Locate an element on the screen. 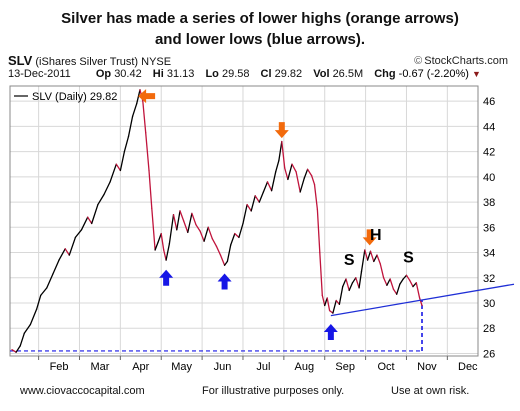  low-value: 29.58 is located at coordinates (235, 74).